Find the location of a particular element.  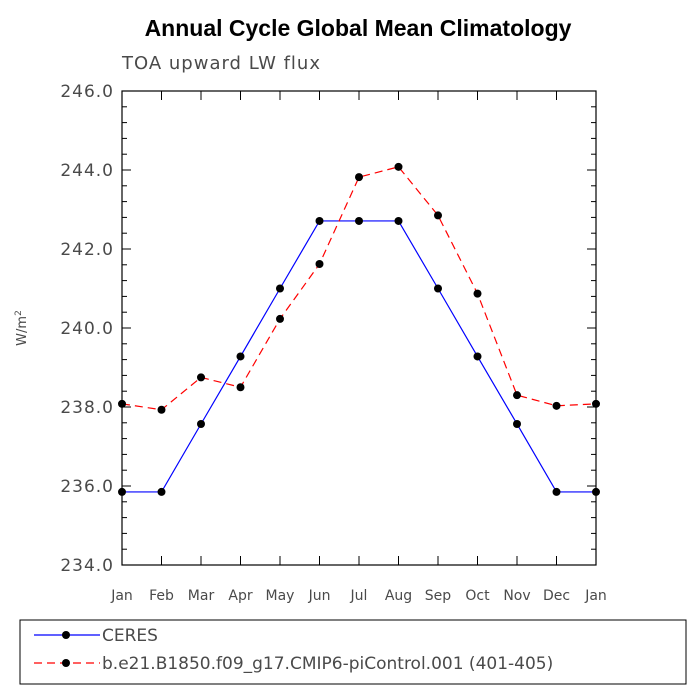

x-tick-label: Jul is located at coordinates (359, 596).